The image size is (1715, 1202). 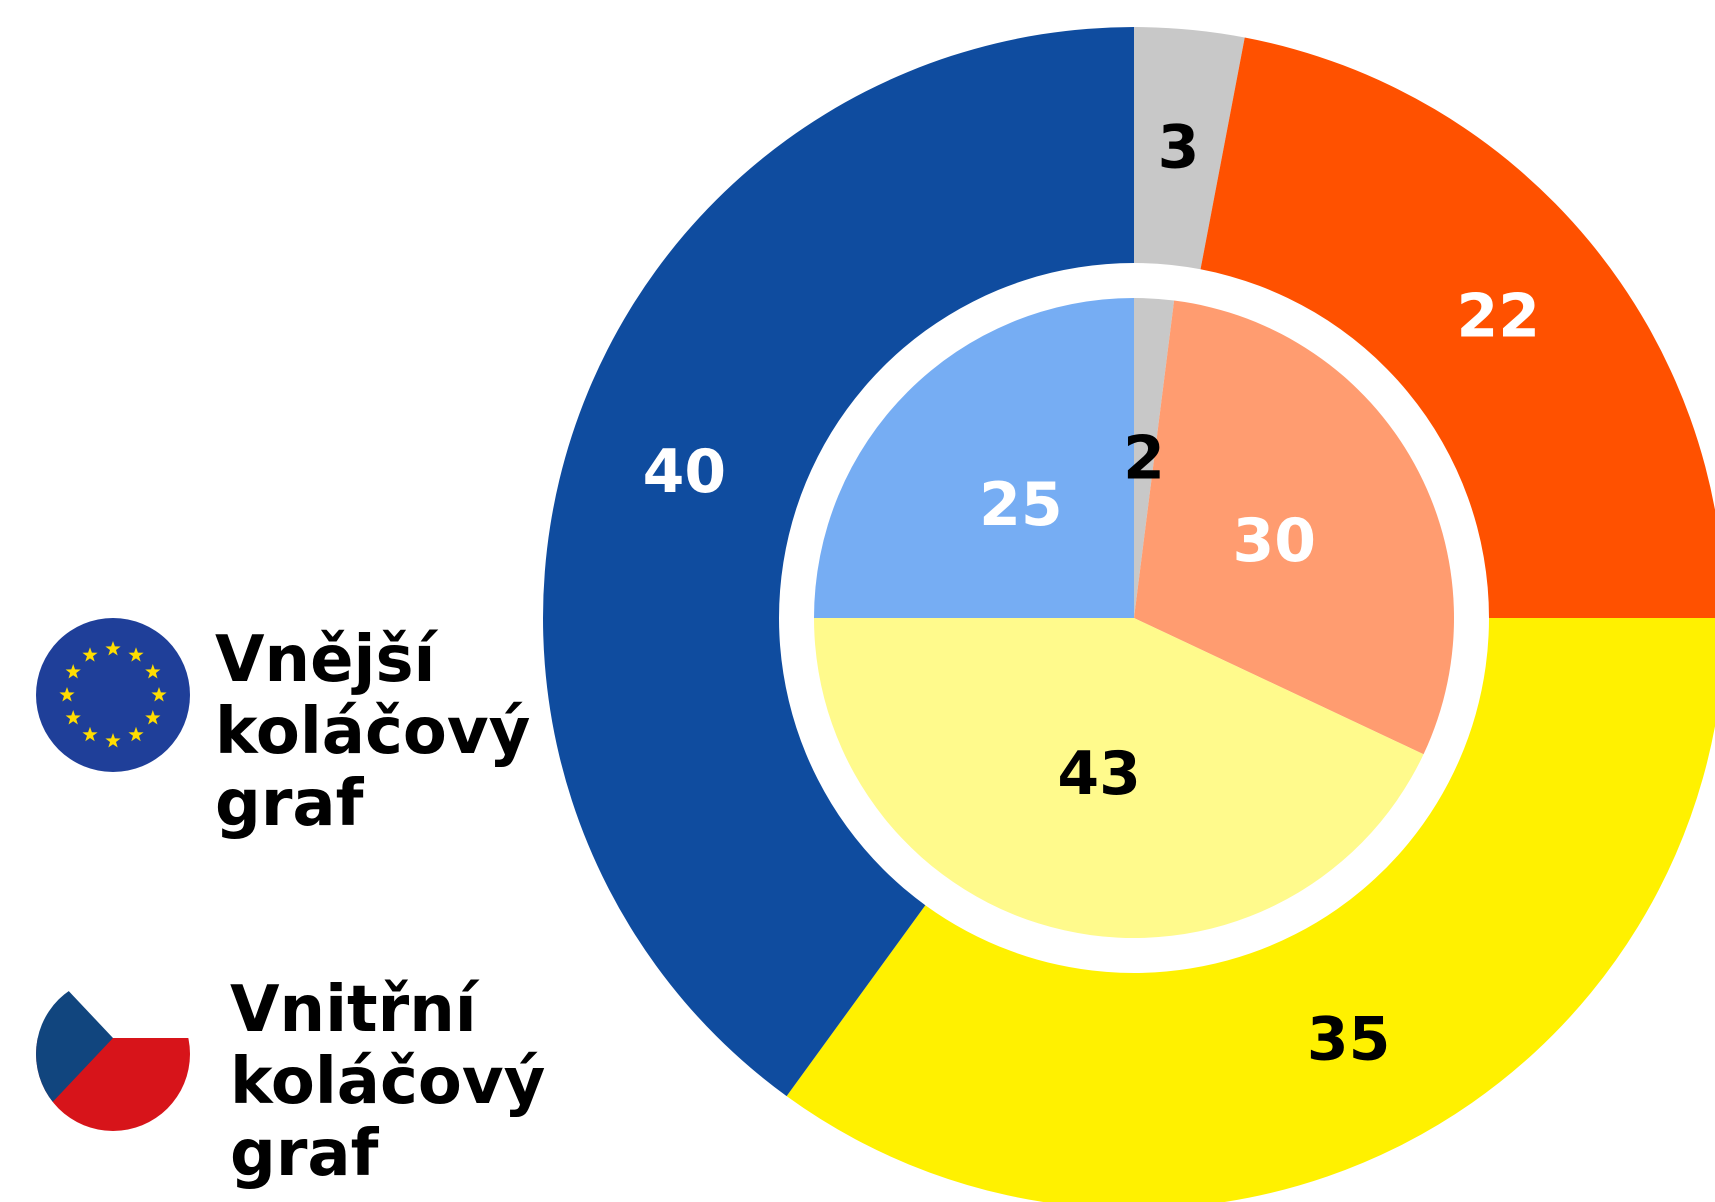 I want to click on data-label: 35, so click(x=1349, y=1039).